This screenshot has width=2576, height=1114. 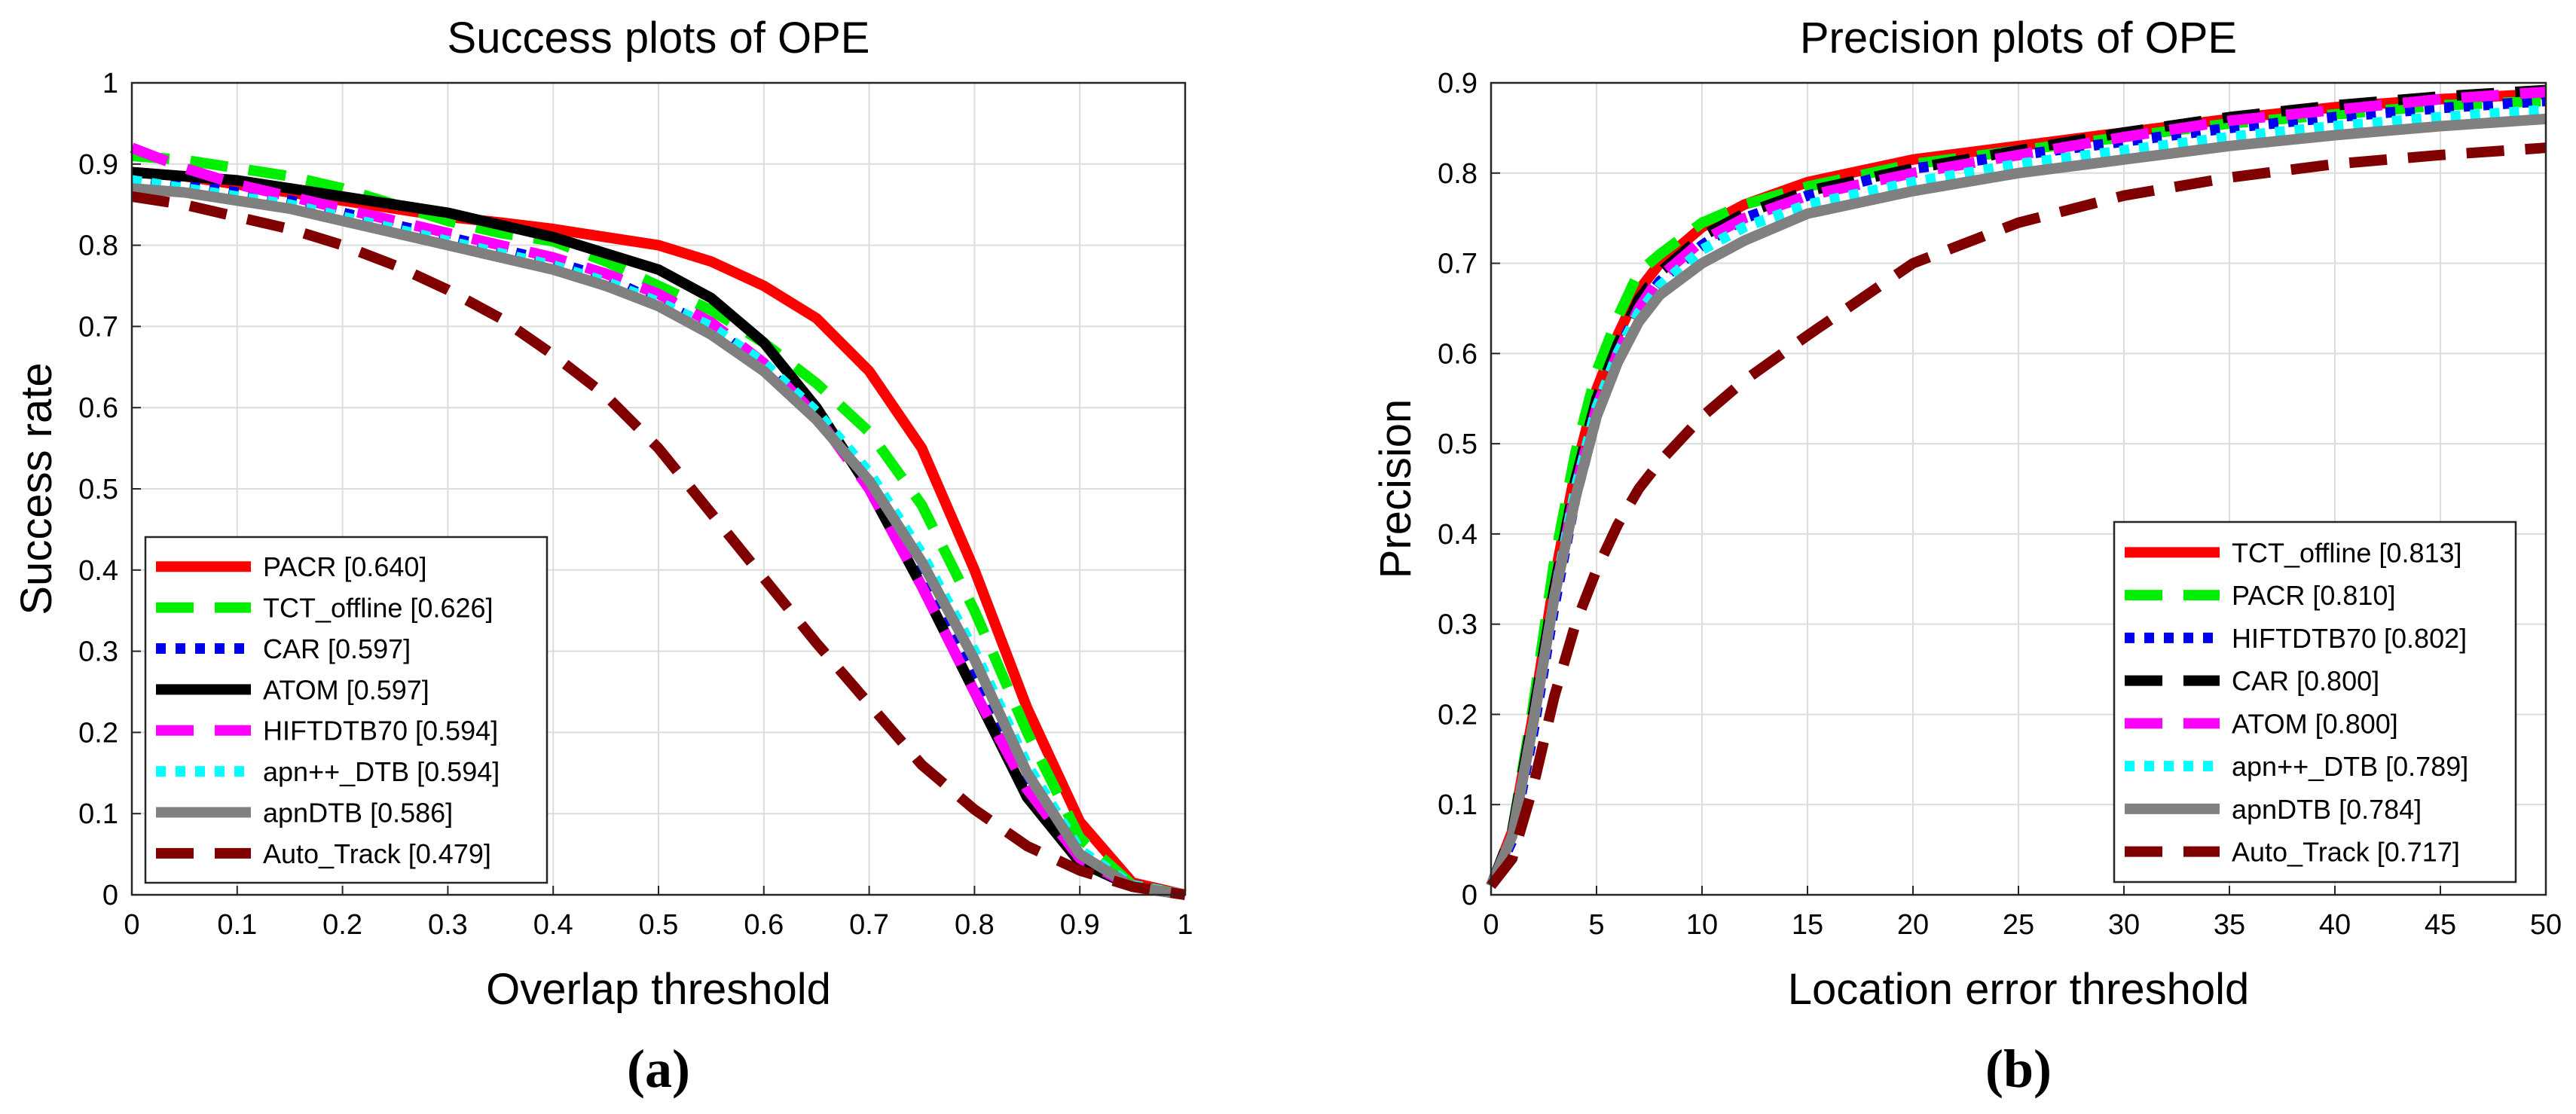 What do you see at coordinates (2019, 38) in the screenshot?
I see `chart-title: Precision plots of OPE` at bounding box center [2019, 38].